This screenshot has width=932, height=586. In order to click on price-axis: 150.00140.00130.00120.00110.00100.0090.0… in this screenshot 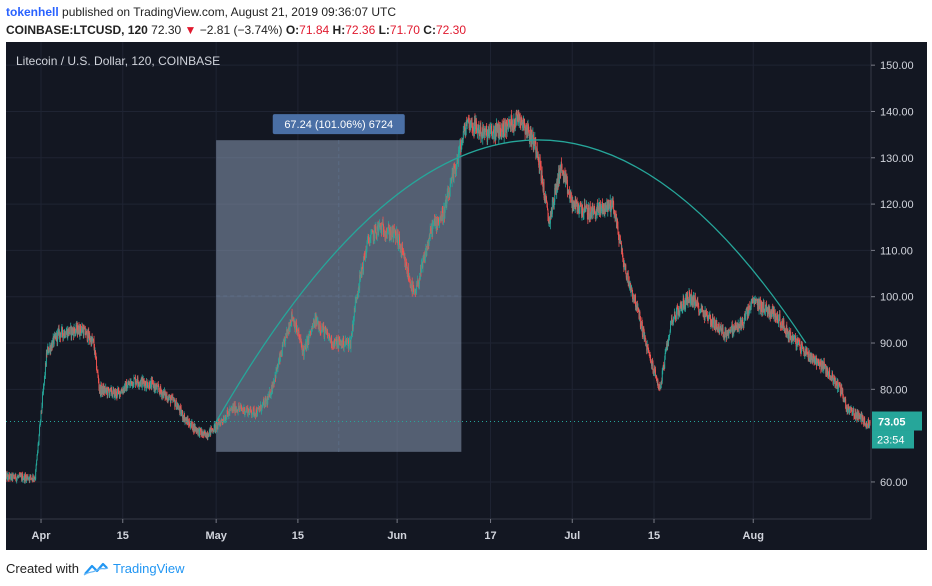, I will do `click(898, 296)`.